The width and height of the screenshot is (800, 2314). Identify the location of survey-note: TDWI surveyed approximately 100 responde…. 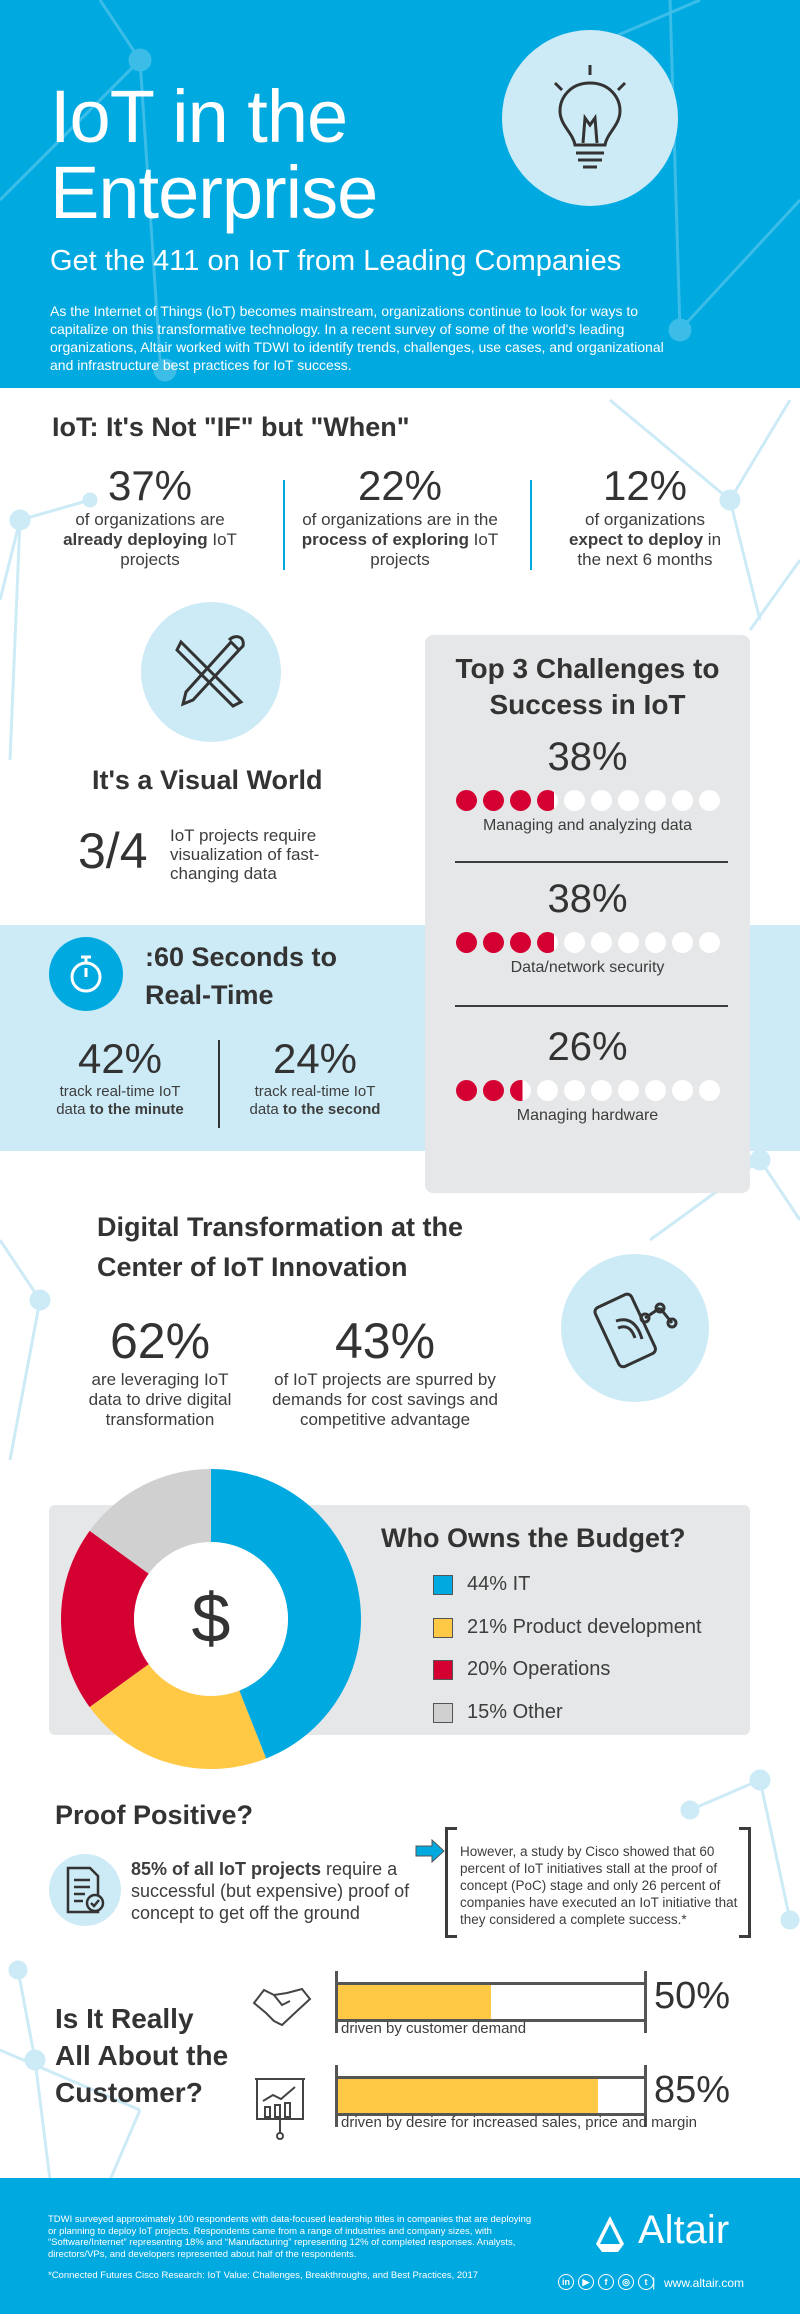
(290, 2237).